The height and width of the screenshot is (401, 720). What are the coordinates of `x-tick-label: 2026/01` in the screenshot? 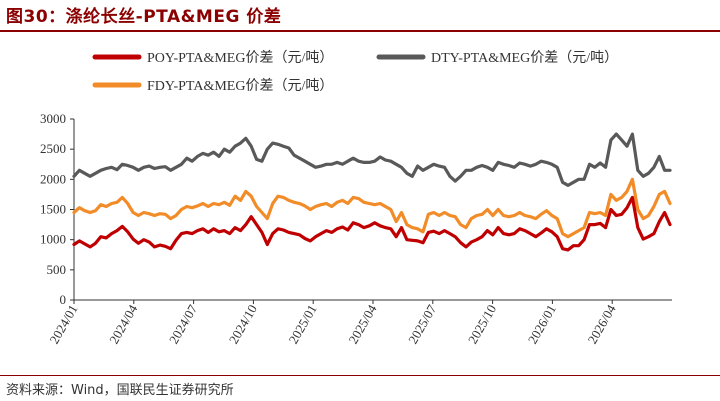 It's located at (542, 324).